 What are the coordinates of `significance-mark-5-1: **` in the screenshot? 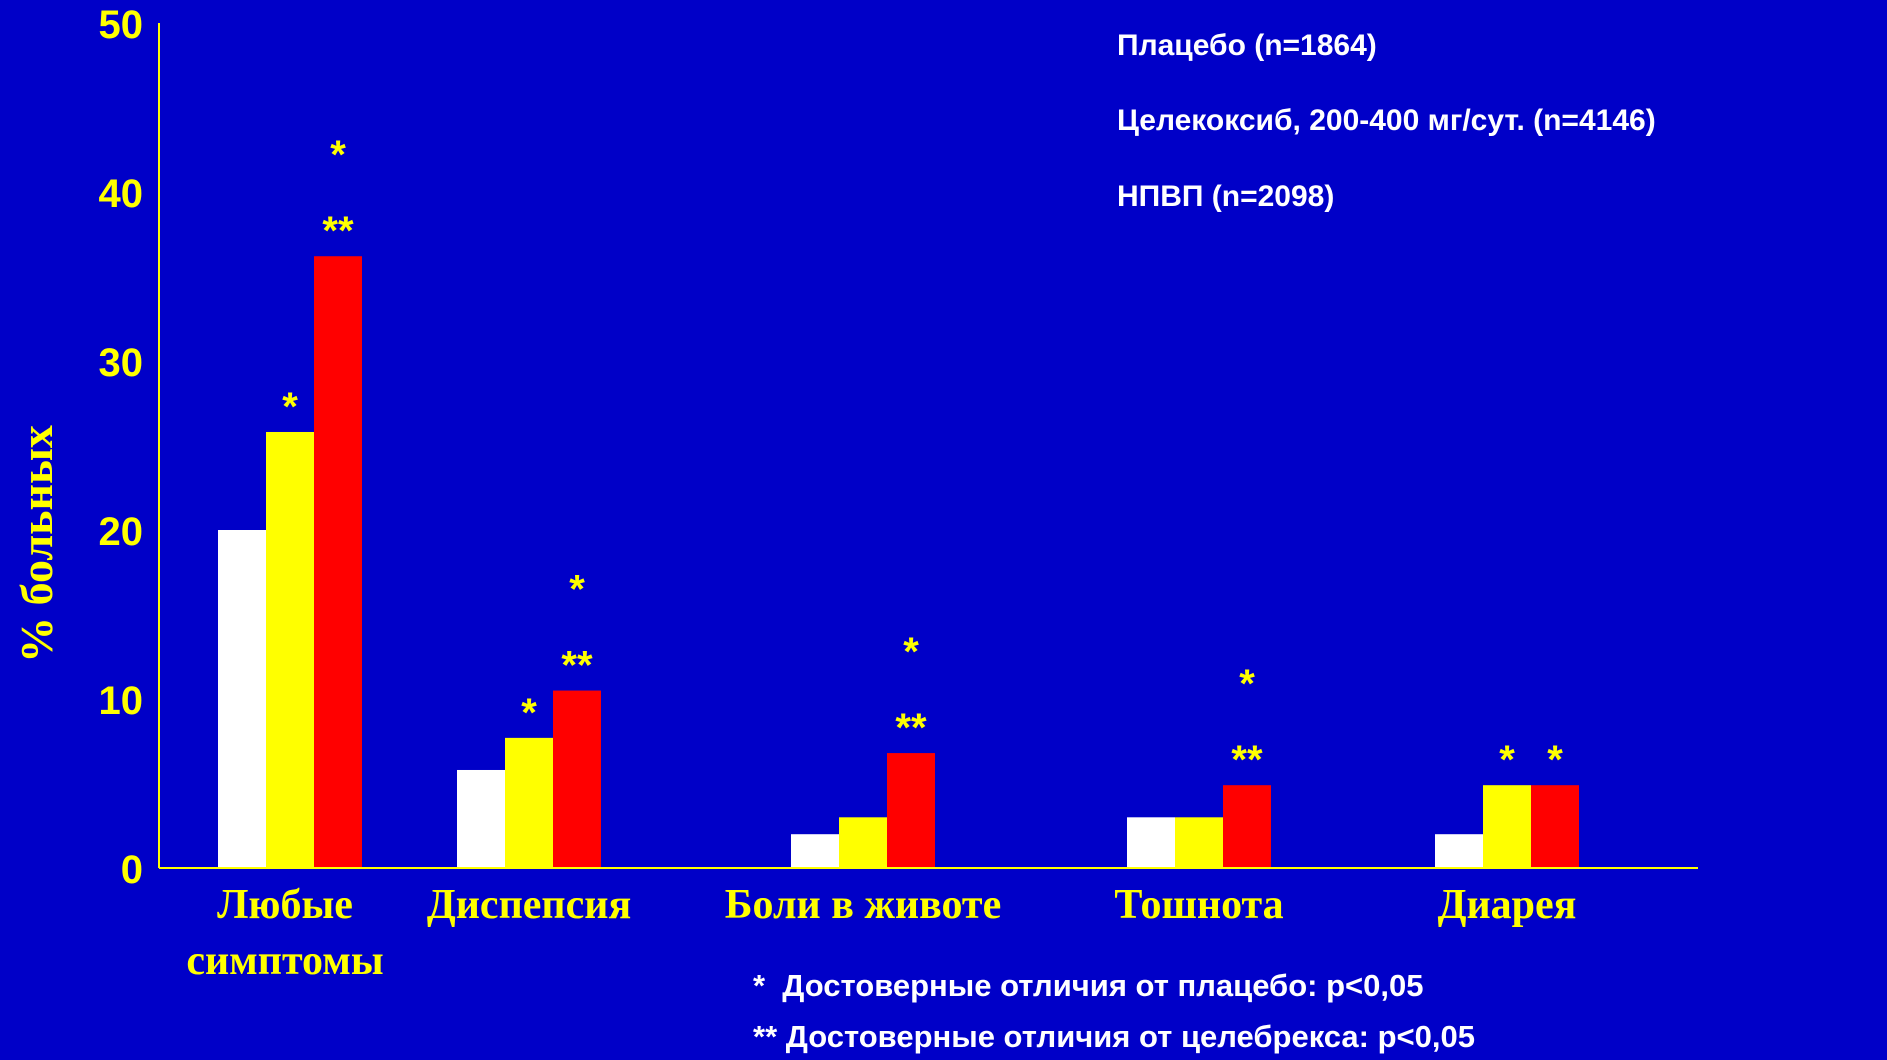 It's located at (1247, 760).